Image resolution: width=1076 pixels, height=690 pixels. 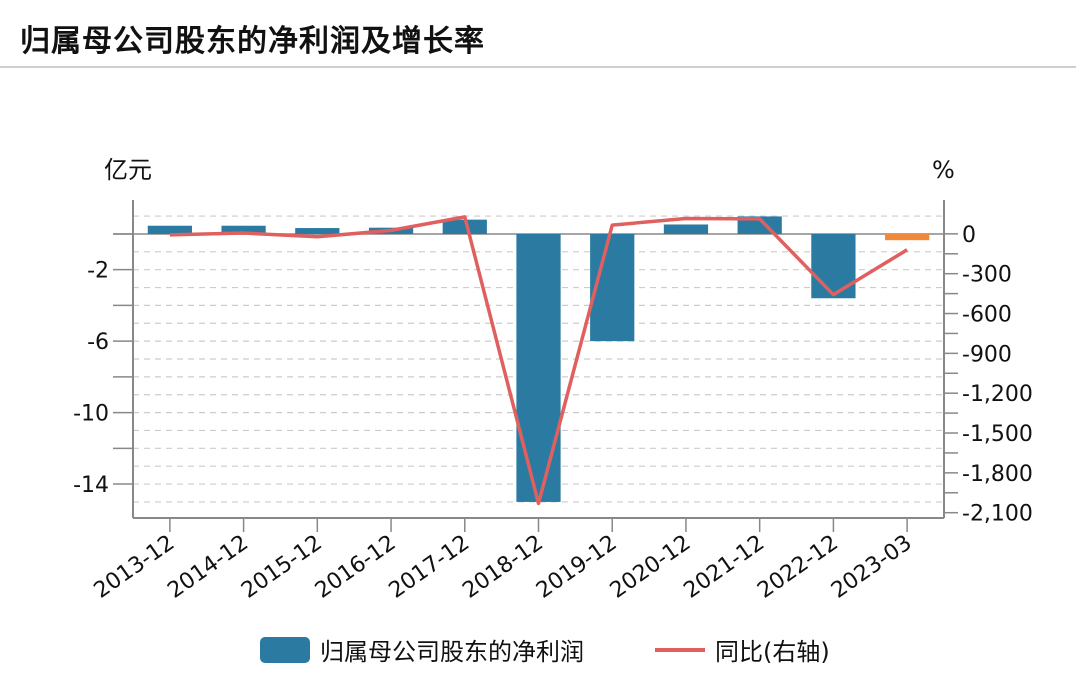 I want to click on x-tick-label: 2022-12, so click(x=798, y=566).